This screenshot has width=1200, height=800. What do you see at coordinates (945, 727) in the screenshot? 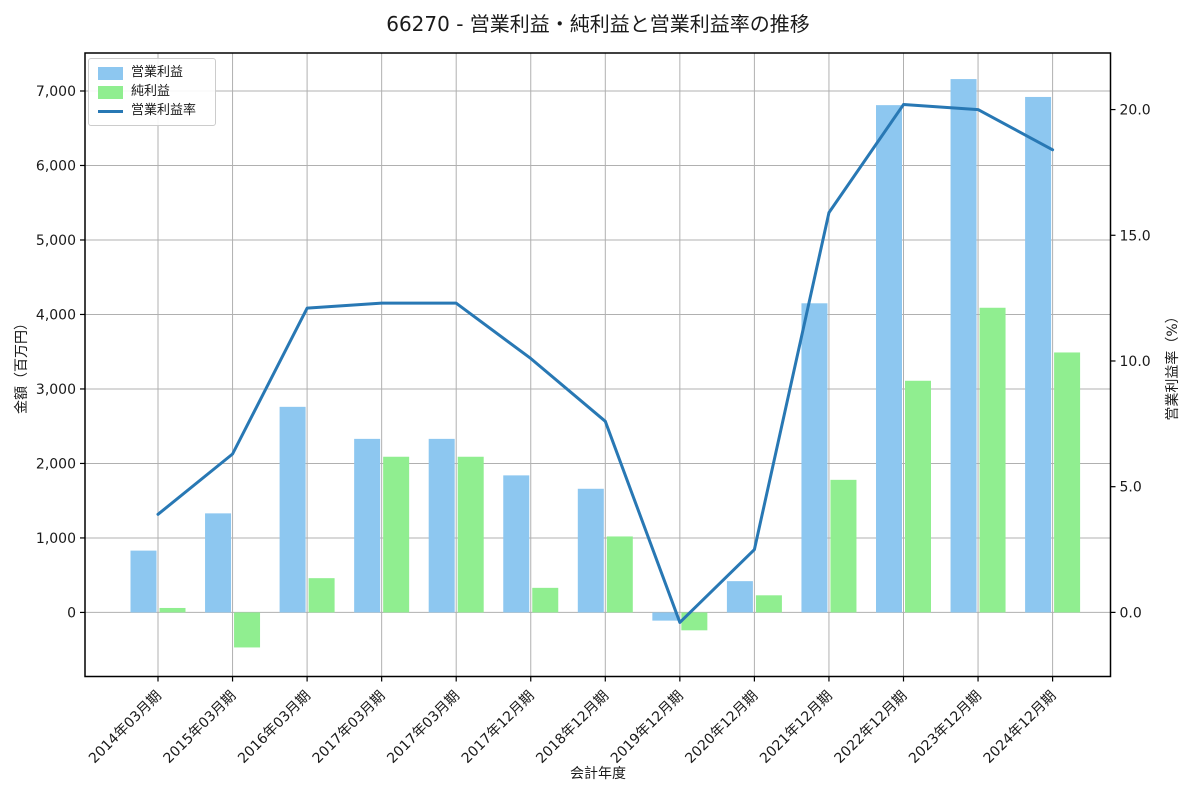
I see `x-tick-label-11: 2023年12月期` at bounding box center [945, 727].